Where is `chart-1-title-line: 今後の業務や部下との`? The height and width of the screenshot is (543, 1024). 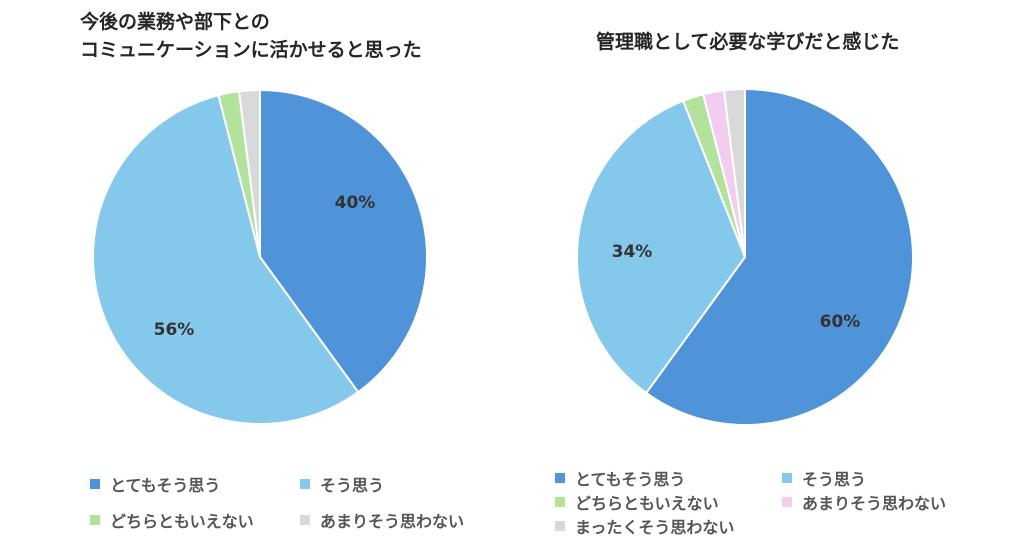 chart-1-title-line: 今後の業務や部下との is located at coordinates (175, 22).